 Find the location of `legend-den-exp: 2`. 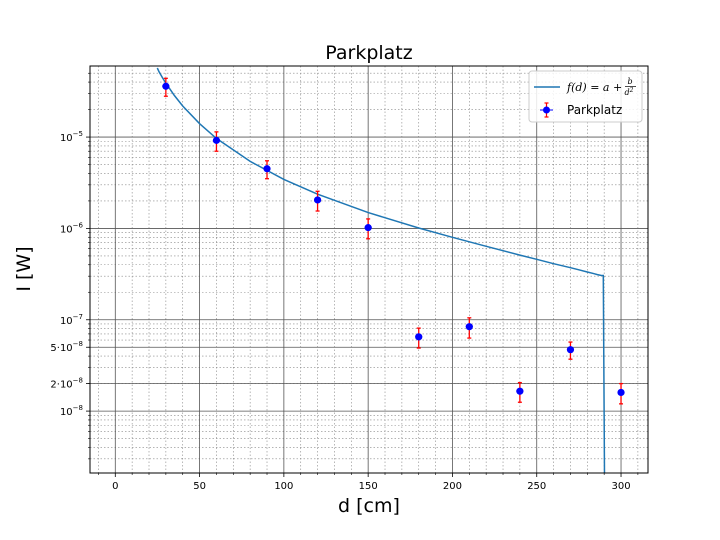

legend-den-exp: 2 is located at coordinates (631, 90).